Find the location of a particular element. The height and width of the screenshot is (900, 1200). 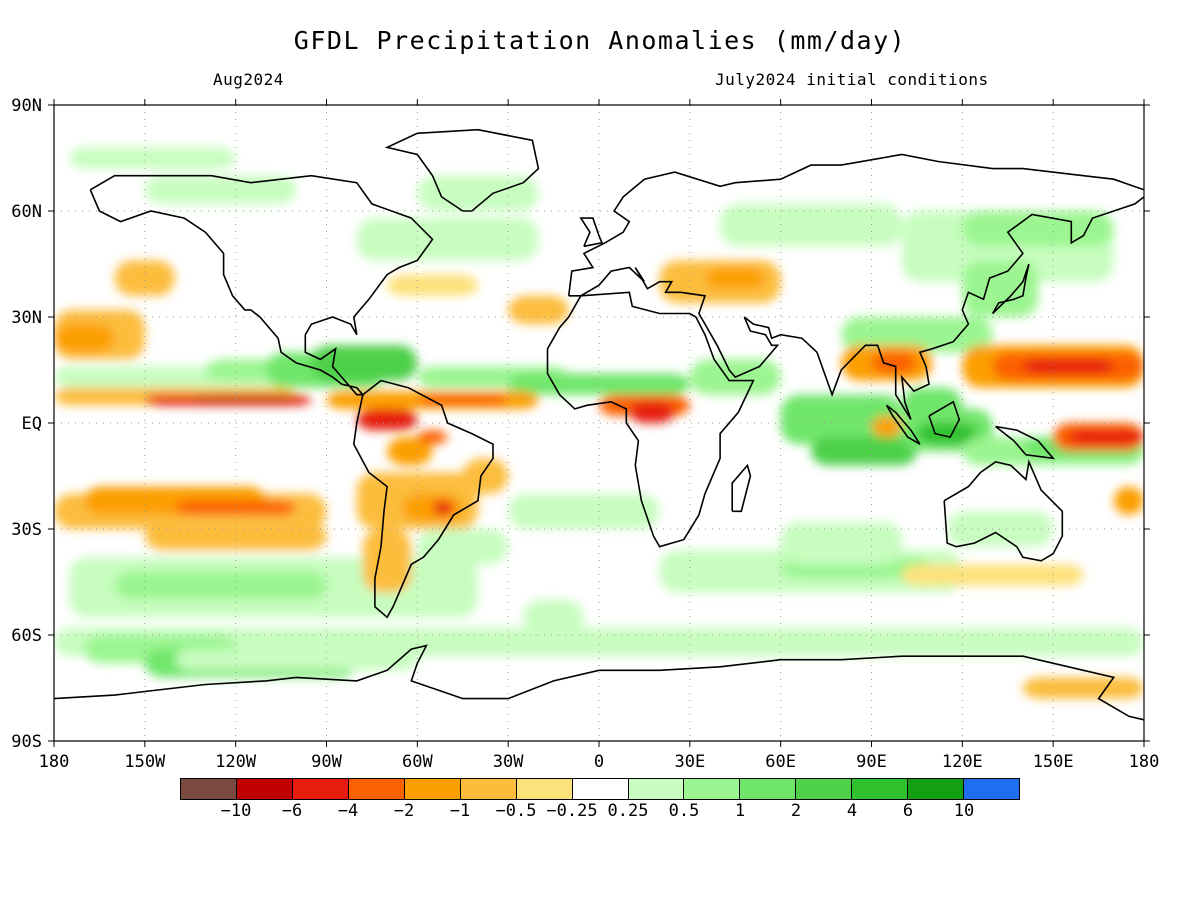

colorbar-label: −10 is located at coordinates (236, 811).